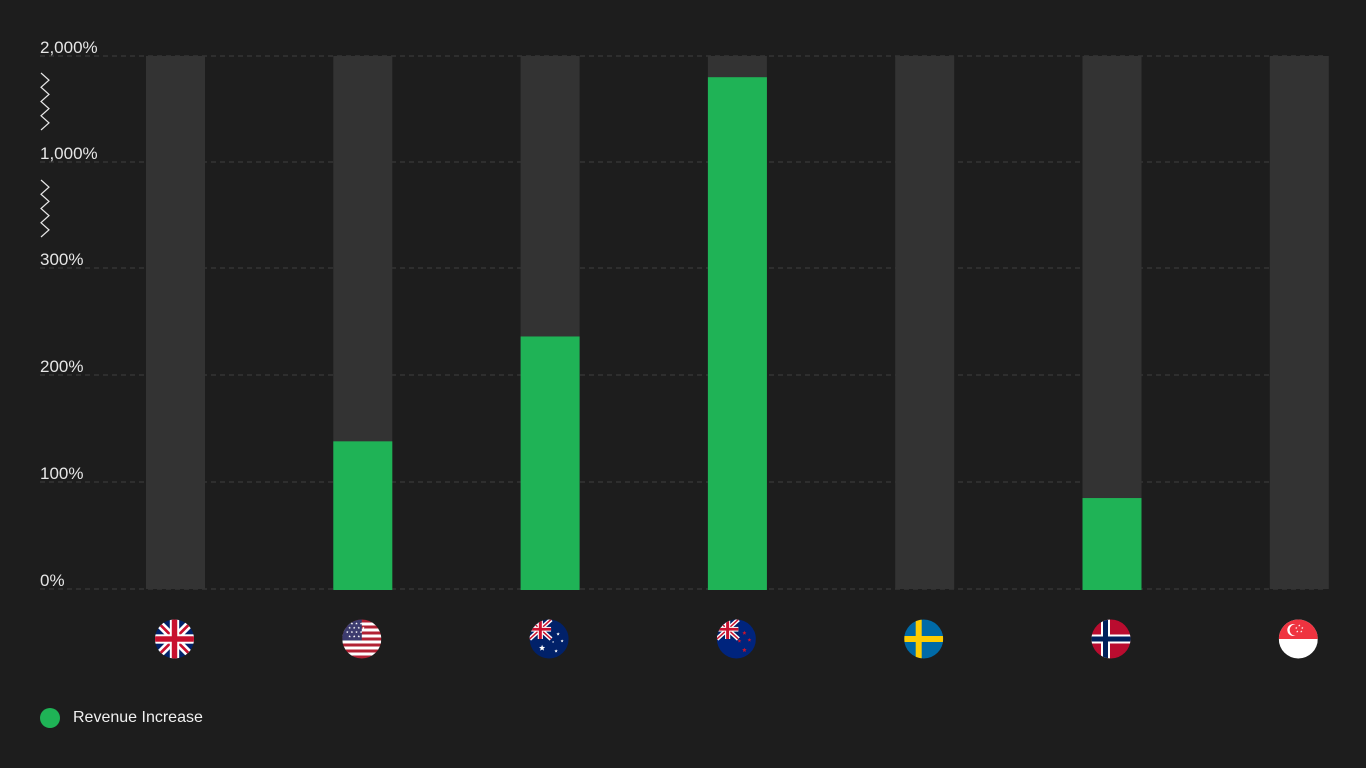 The image size is (1366, 768). What do you see at coordinates (69, 153) in the screenshot?
I see `y-tick-label: 1,000%` at bounding box center [69, 153].